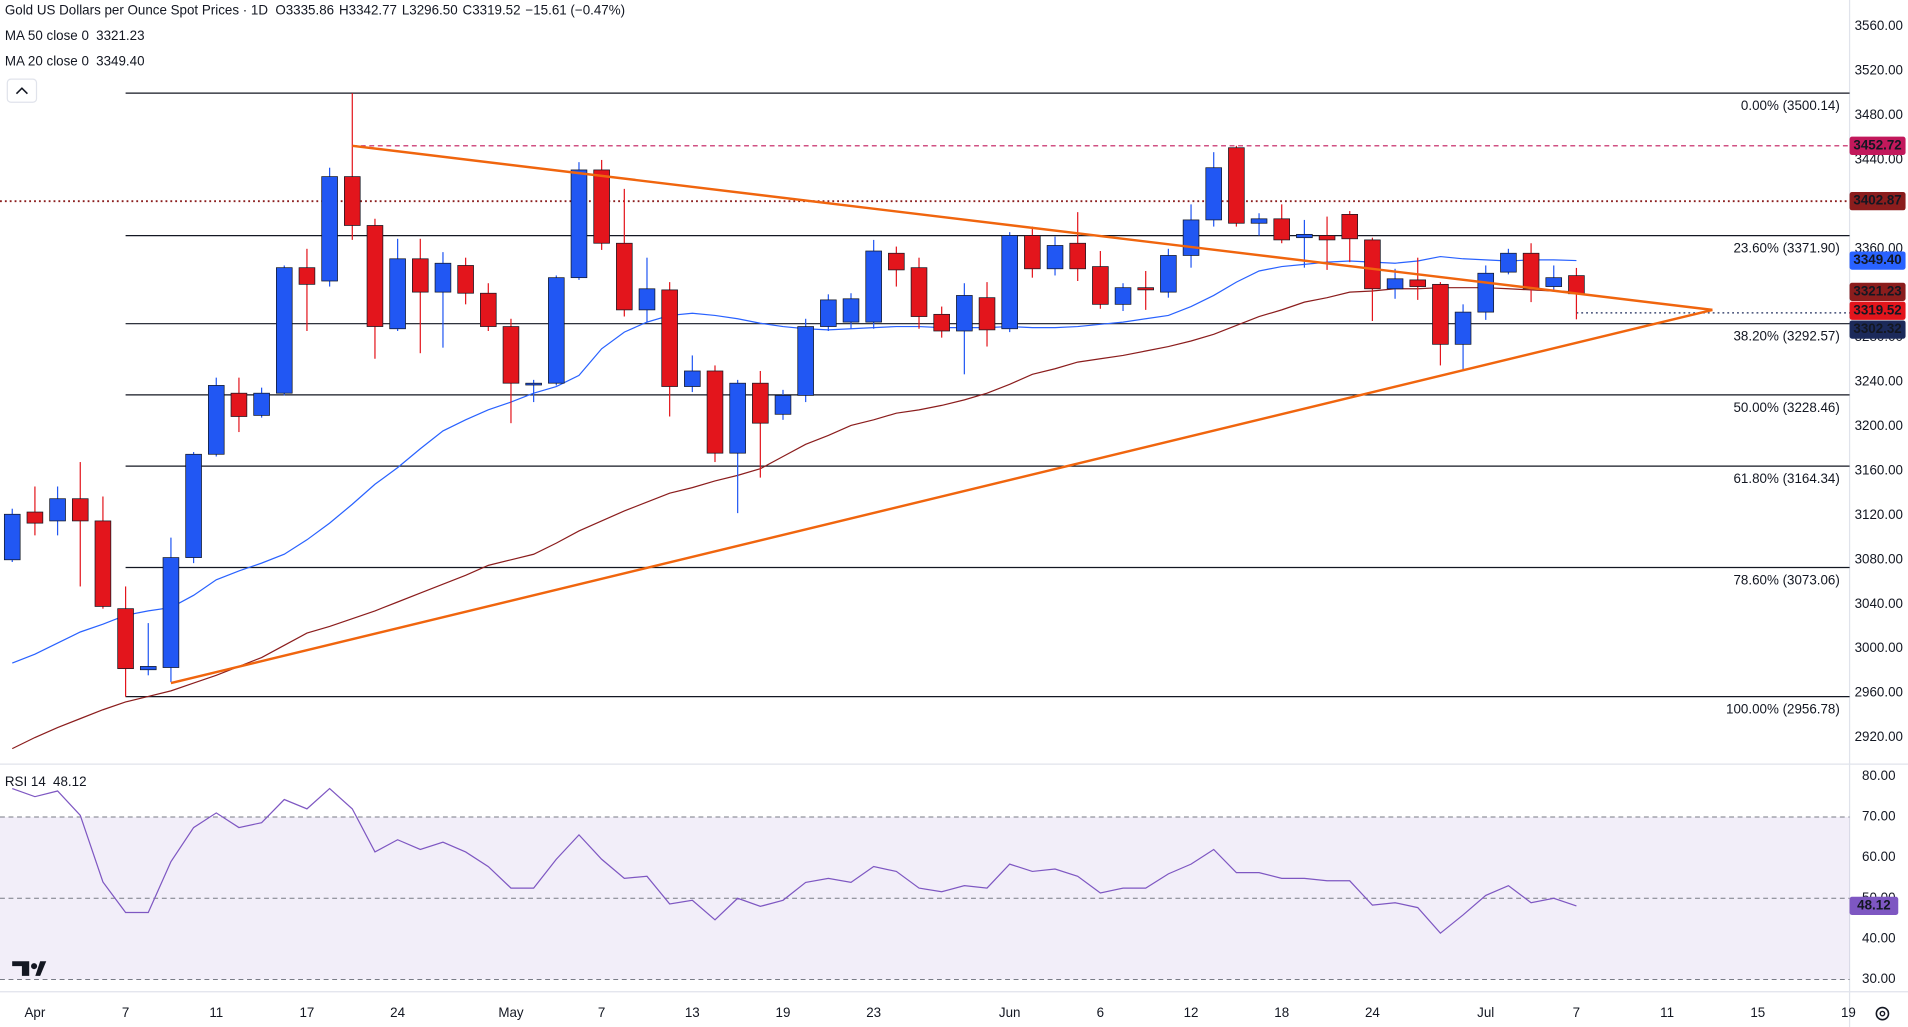 The height and width of the screenshot is (1027, 1908). I want to click on fib-label: 38.20% (3292.57), so click(1787, 336).